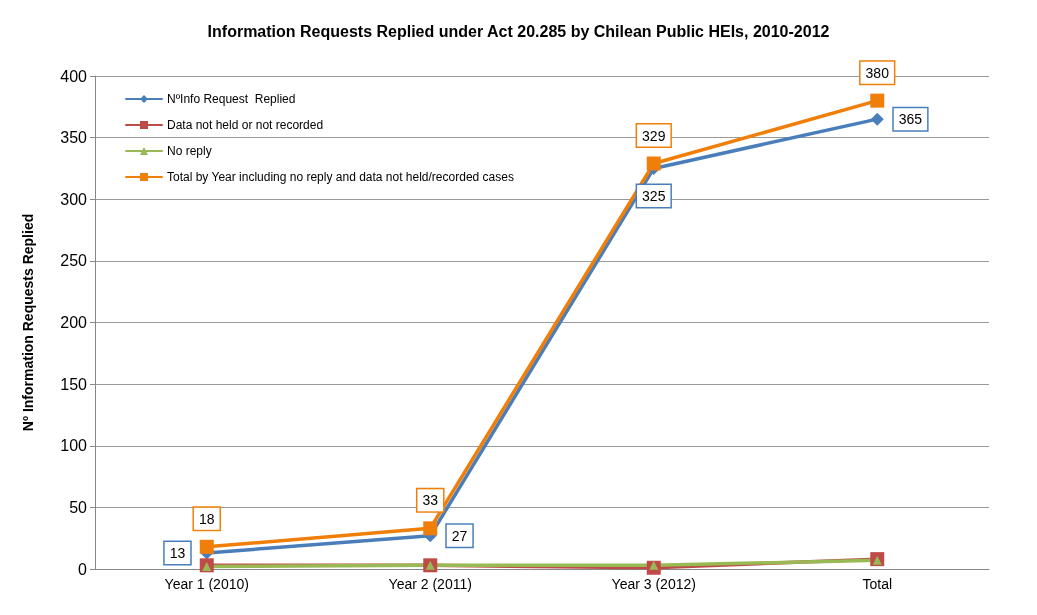 This screenshot has height=615, width=1037. Describe the element at coordinates (74, 199) in the screenshot. I see `y-tick-label: 300` at that location.